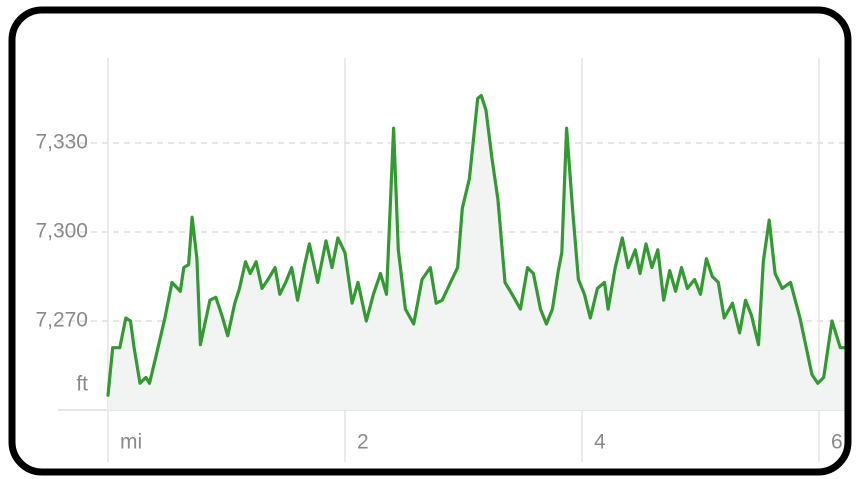 Image resolution: width=857 pixels, height=479 pixels. What do you see at coordinates (600, 442) in the screenshot?
I see `x-tick-label: 4` at bounding box center [600, 442].